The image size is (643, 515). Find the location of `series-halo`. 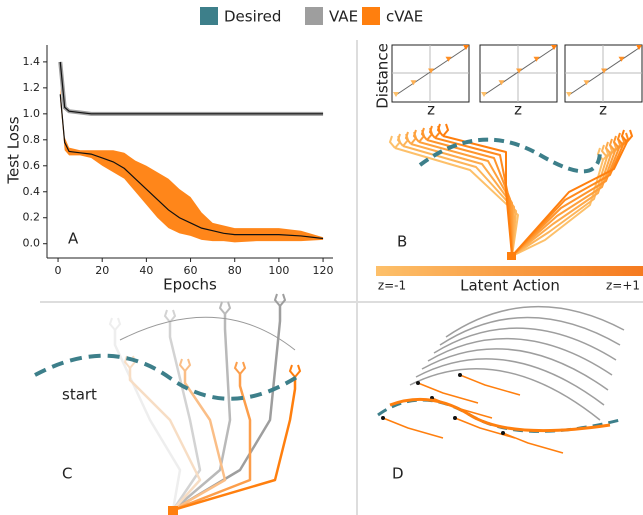

series-halo is located at coordinates (191, 88).